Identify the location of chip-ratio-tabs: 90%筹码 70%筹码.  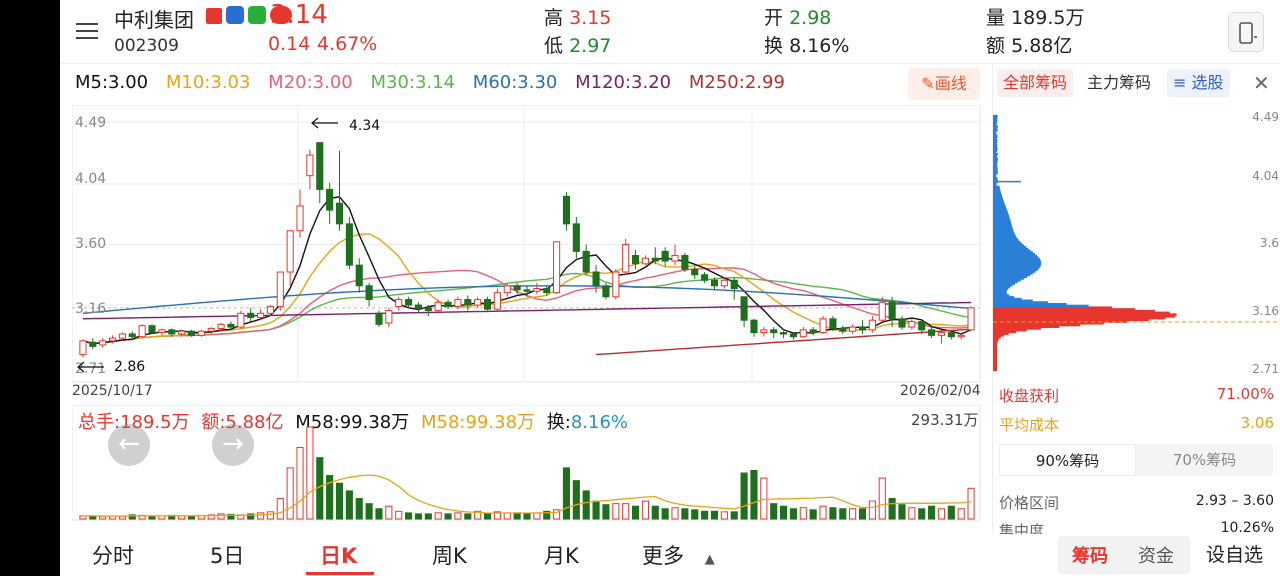
(1136, 460).